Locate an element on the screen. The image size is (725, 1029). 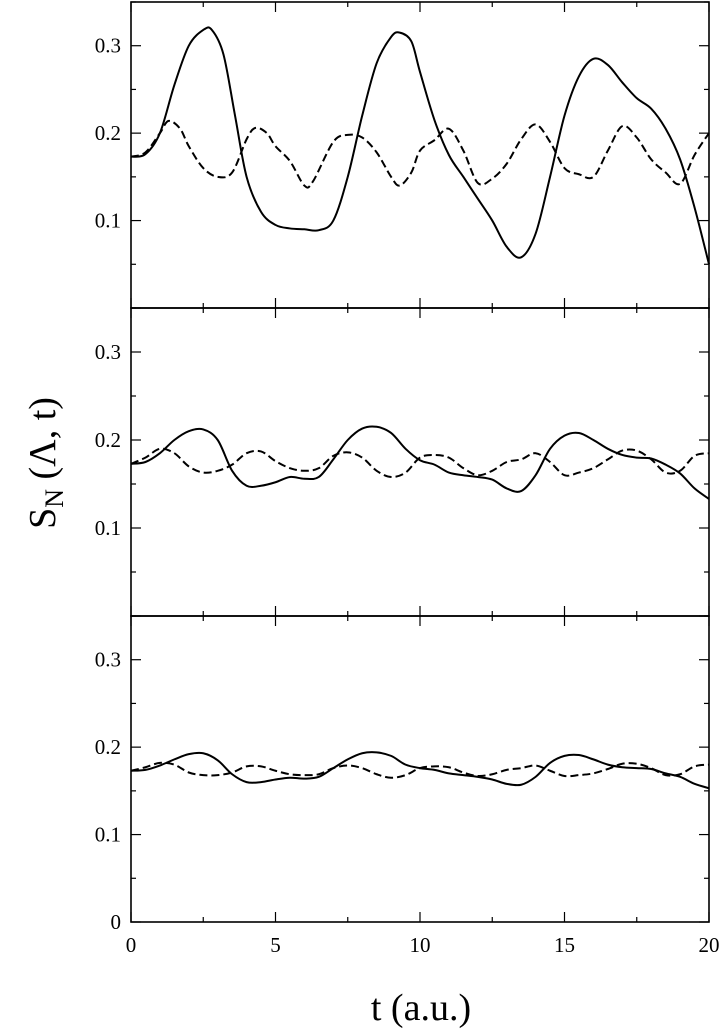
y-tick-label-middle: 0.3 is located at coordinates (108, 352).